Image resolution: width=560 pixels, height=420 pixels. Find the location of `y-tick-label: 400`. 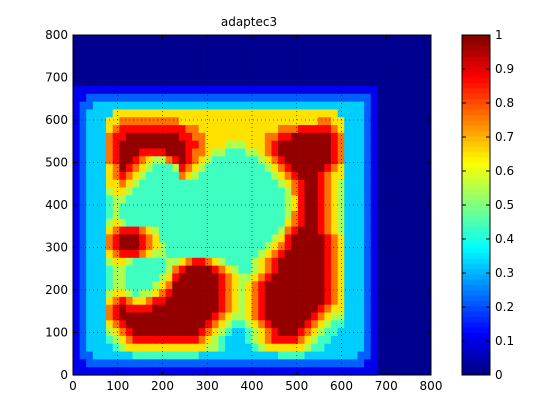

y-tick-label: 400 is located at coordinates (56, 205).